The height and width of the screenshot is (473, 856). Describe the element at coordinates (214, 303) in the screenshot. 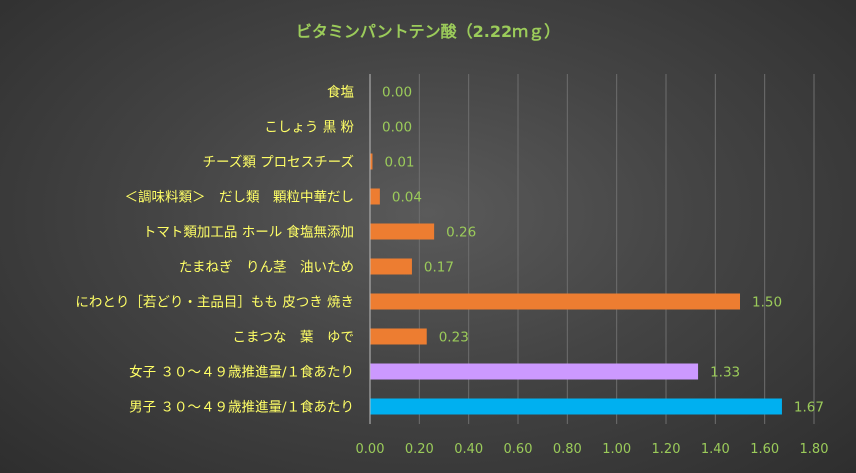

I see `category-label: にわとり［若どり・主品目］もも 皮つき 焼き` at that location.